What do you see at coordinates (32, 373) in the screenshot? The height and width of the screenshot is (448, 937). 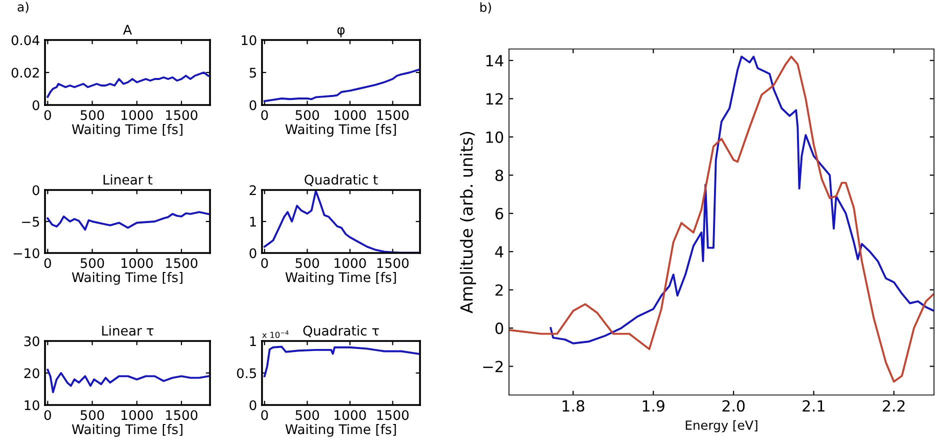 I see `y-tick-label: 20` at bounding box center [32, 373].